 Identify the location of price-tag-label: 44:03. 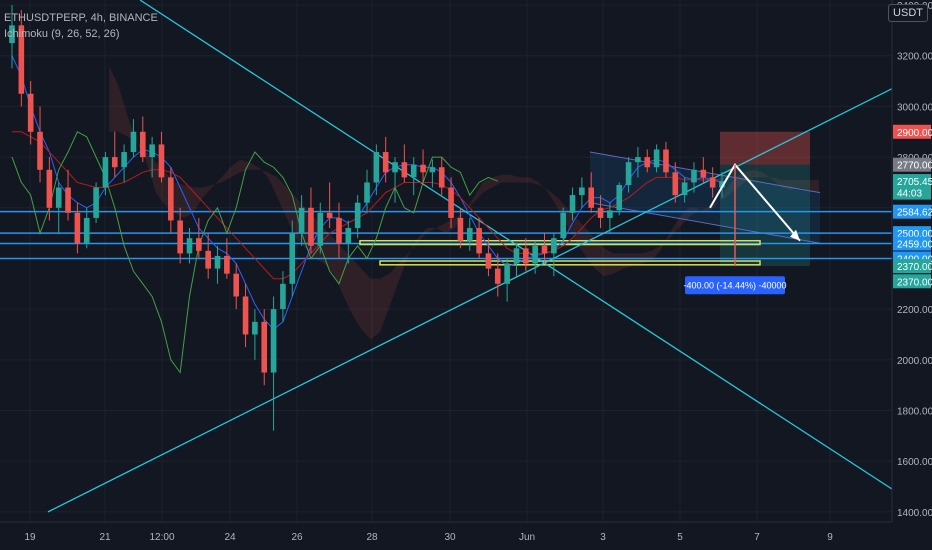
(909, 194).